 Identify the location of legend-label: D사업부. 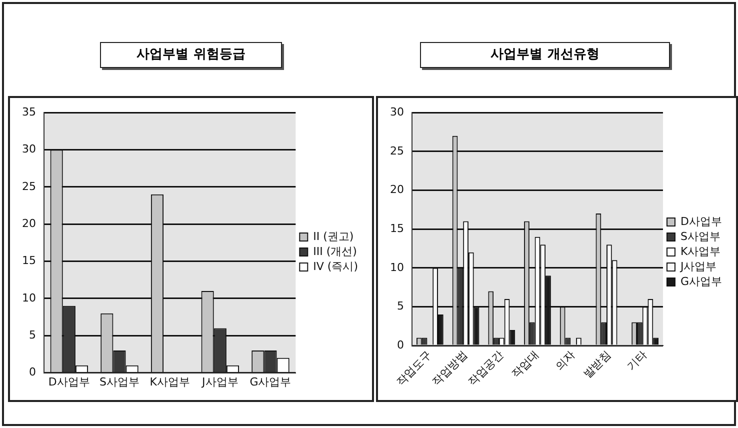
(701, 221).